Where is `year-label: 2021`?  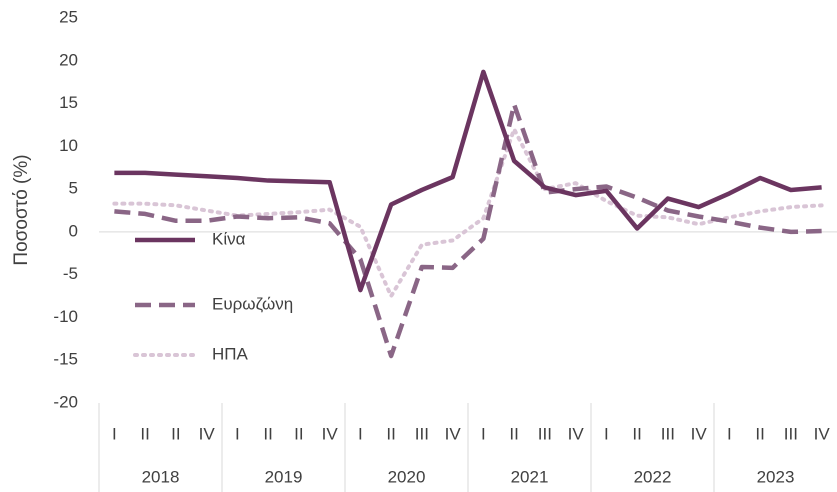 year-label: 2021 is located at coordinates (530, 476).